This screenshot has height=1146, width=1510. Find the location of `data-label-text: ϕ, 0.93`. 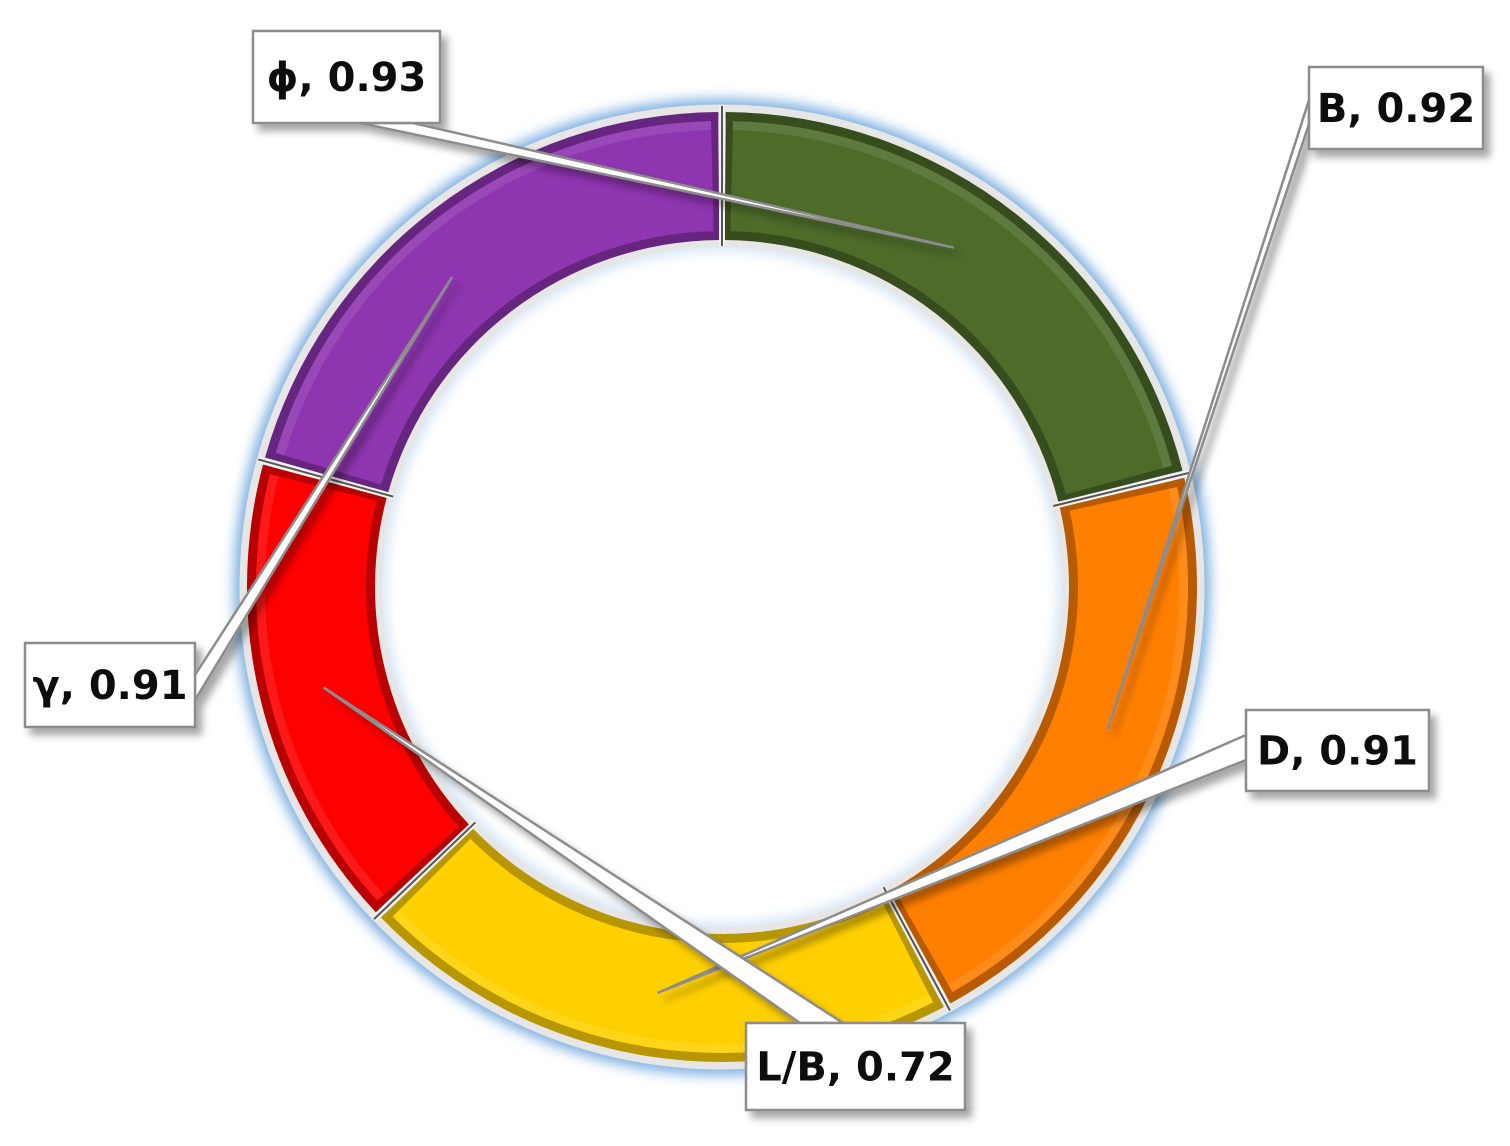

data-label-text: ϕ, 0.93 is located at coordinates (347, 78).